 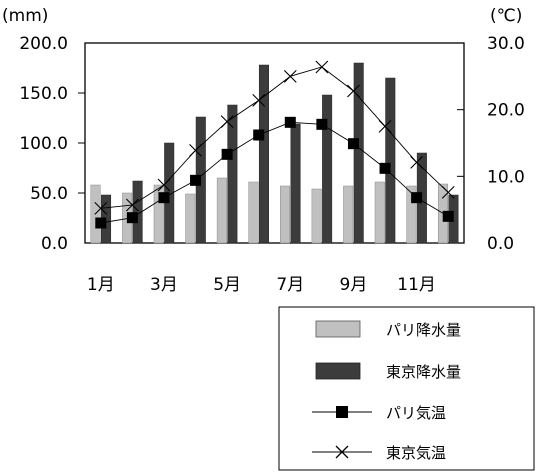 I want to click on legend-swatch-tokyo-precip, so click(x=338, y=371).